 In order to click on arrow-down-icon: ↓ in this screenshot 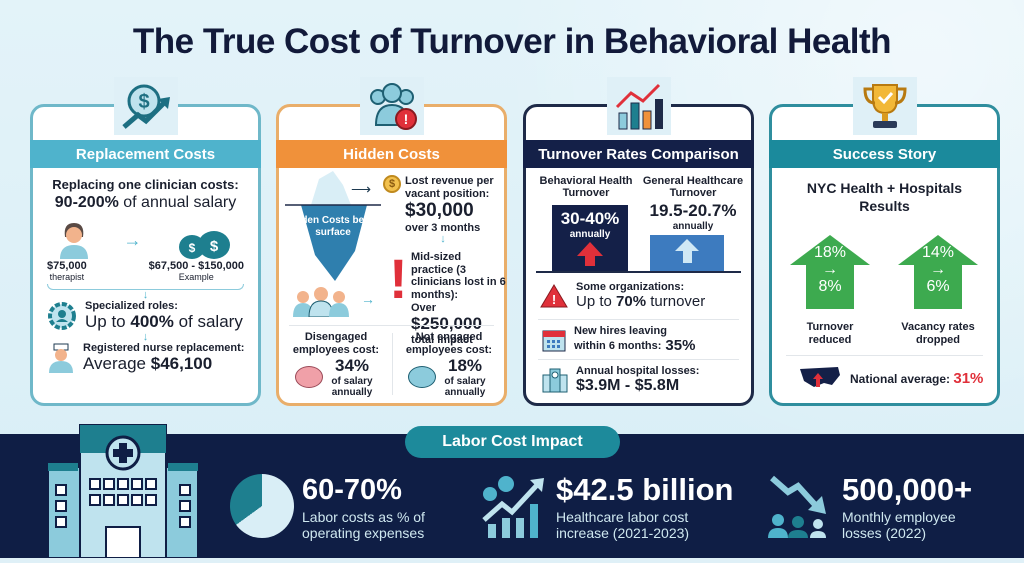, I will do `click(145, 295)`.